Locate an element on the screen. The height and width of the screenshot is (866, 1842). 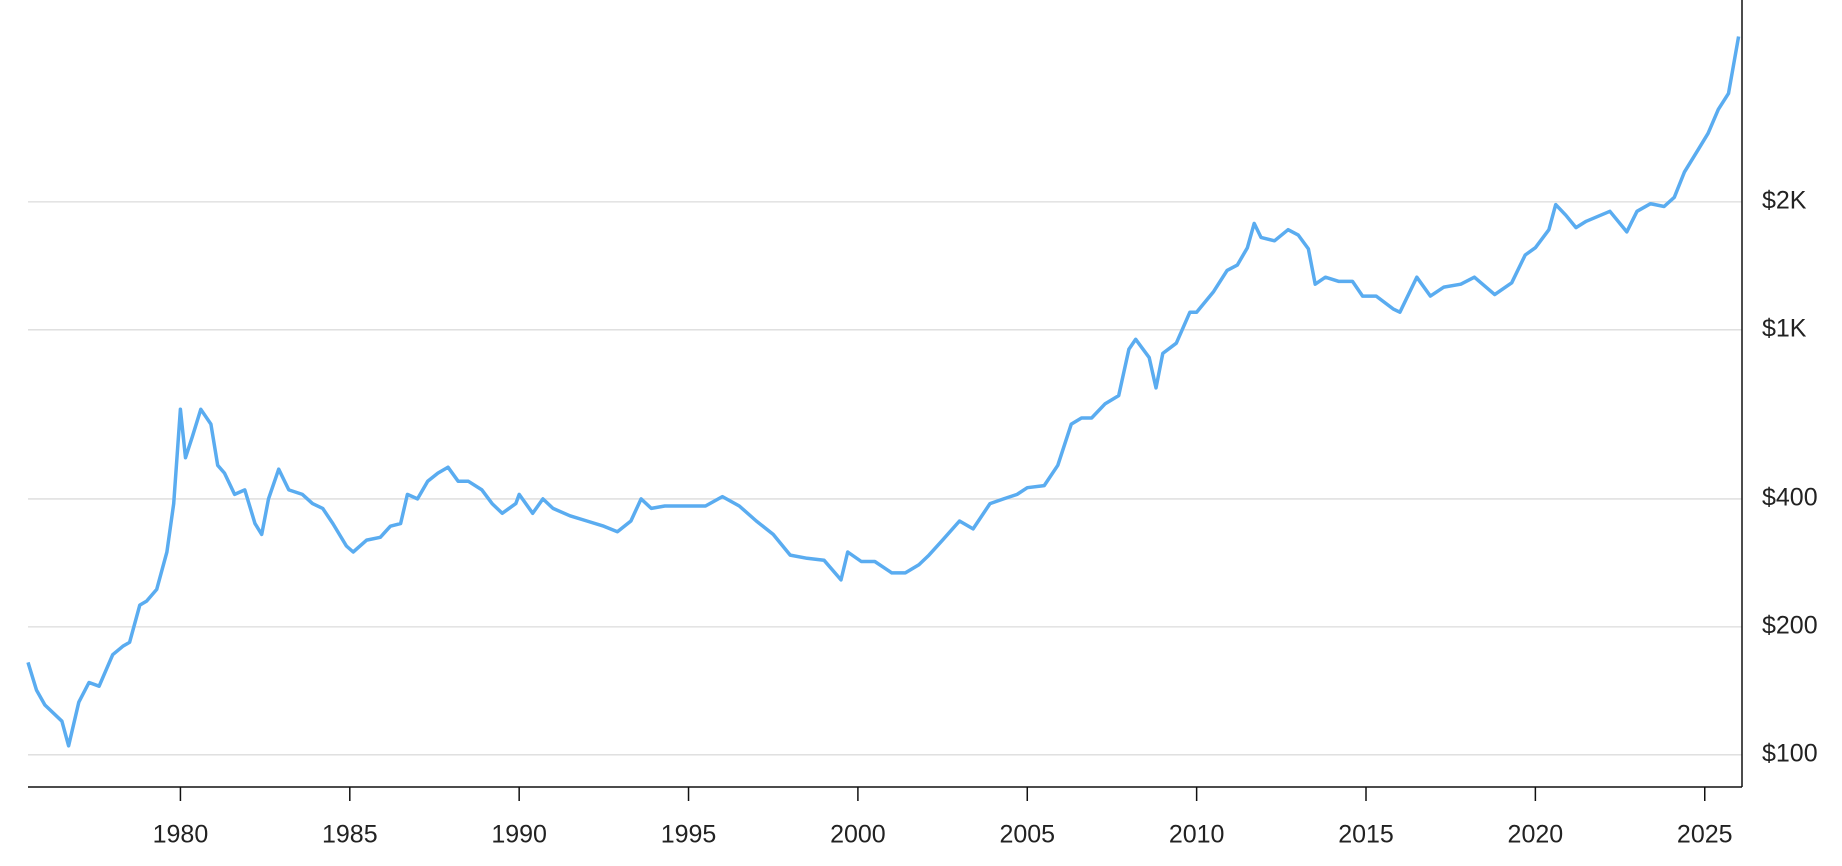
y-tick-label: $400 is located at coordinates (1790, 498).